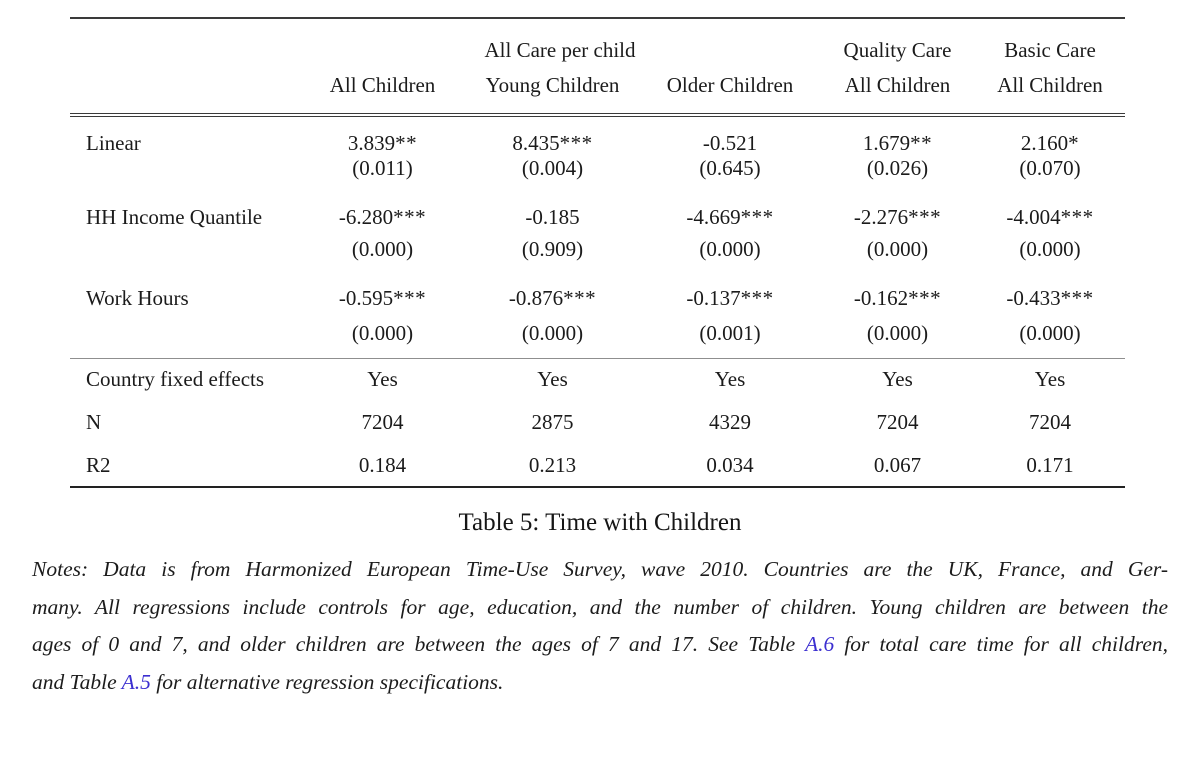  Describe the element at coordinates (897, 143) in the screenshot. I see `coef-cell: 1.679**` at that location.